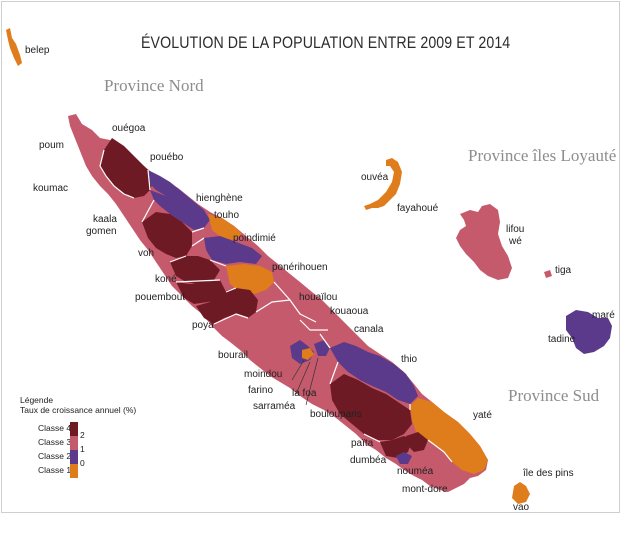 Image resolution: width=623 pixels, height=540 pixels. Describe the element at coordinates (542, 155) in the screenshot. I see `province-iles-label: Province îles Loyauté` at that location.